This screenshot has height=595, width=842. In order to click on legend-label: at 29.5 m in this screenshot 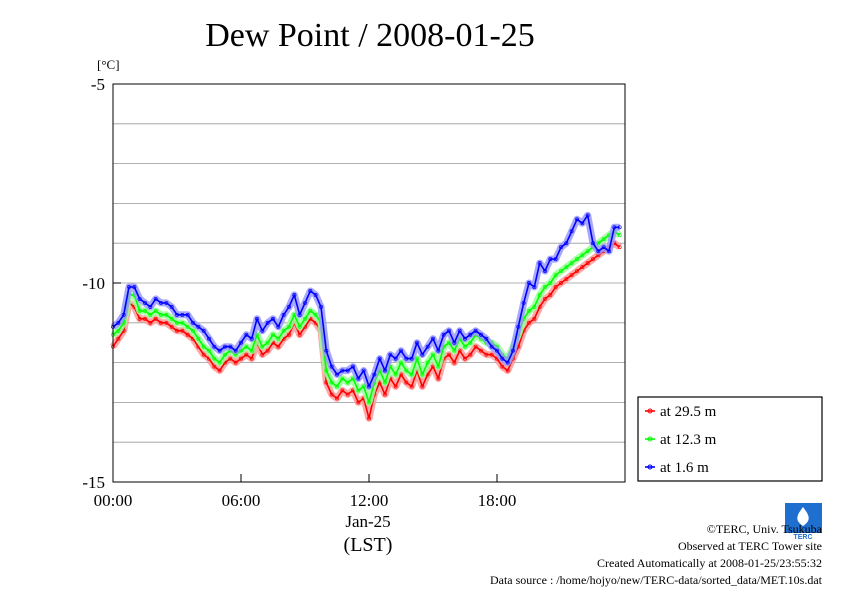, I will do `click(688, 412)`.